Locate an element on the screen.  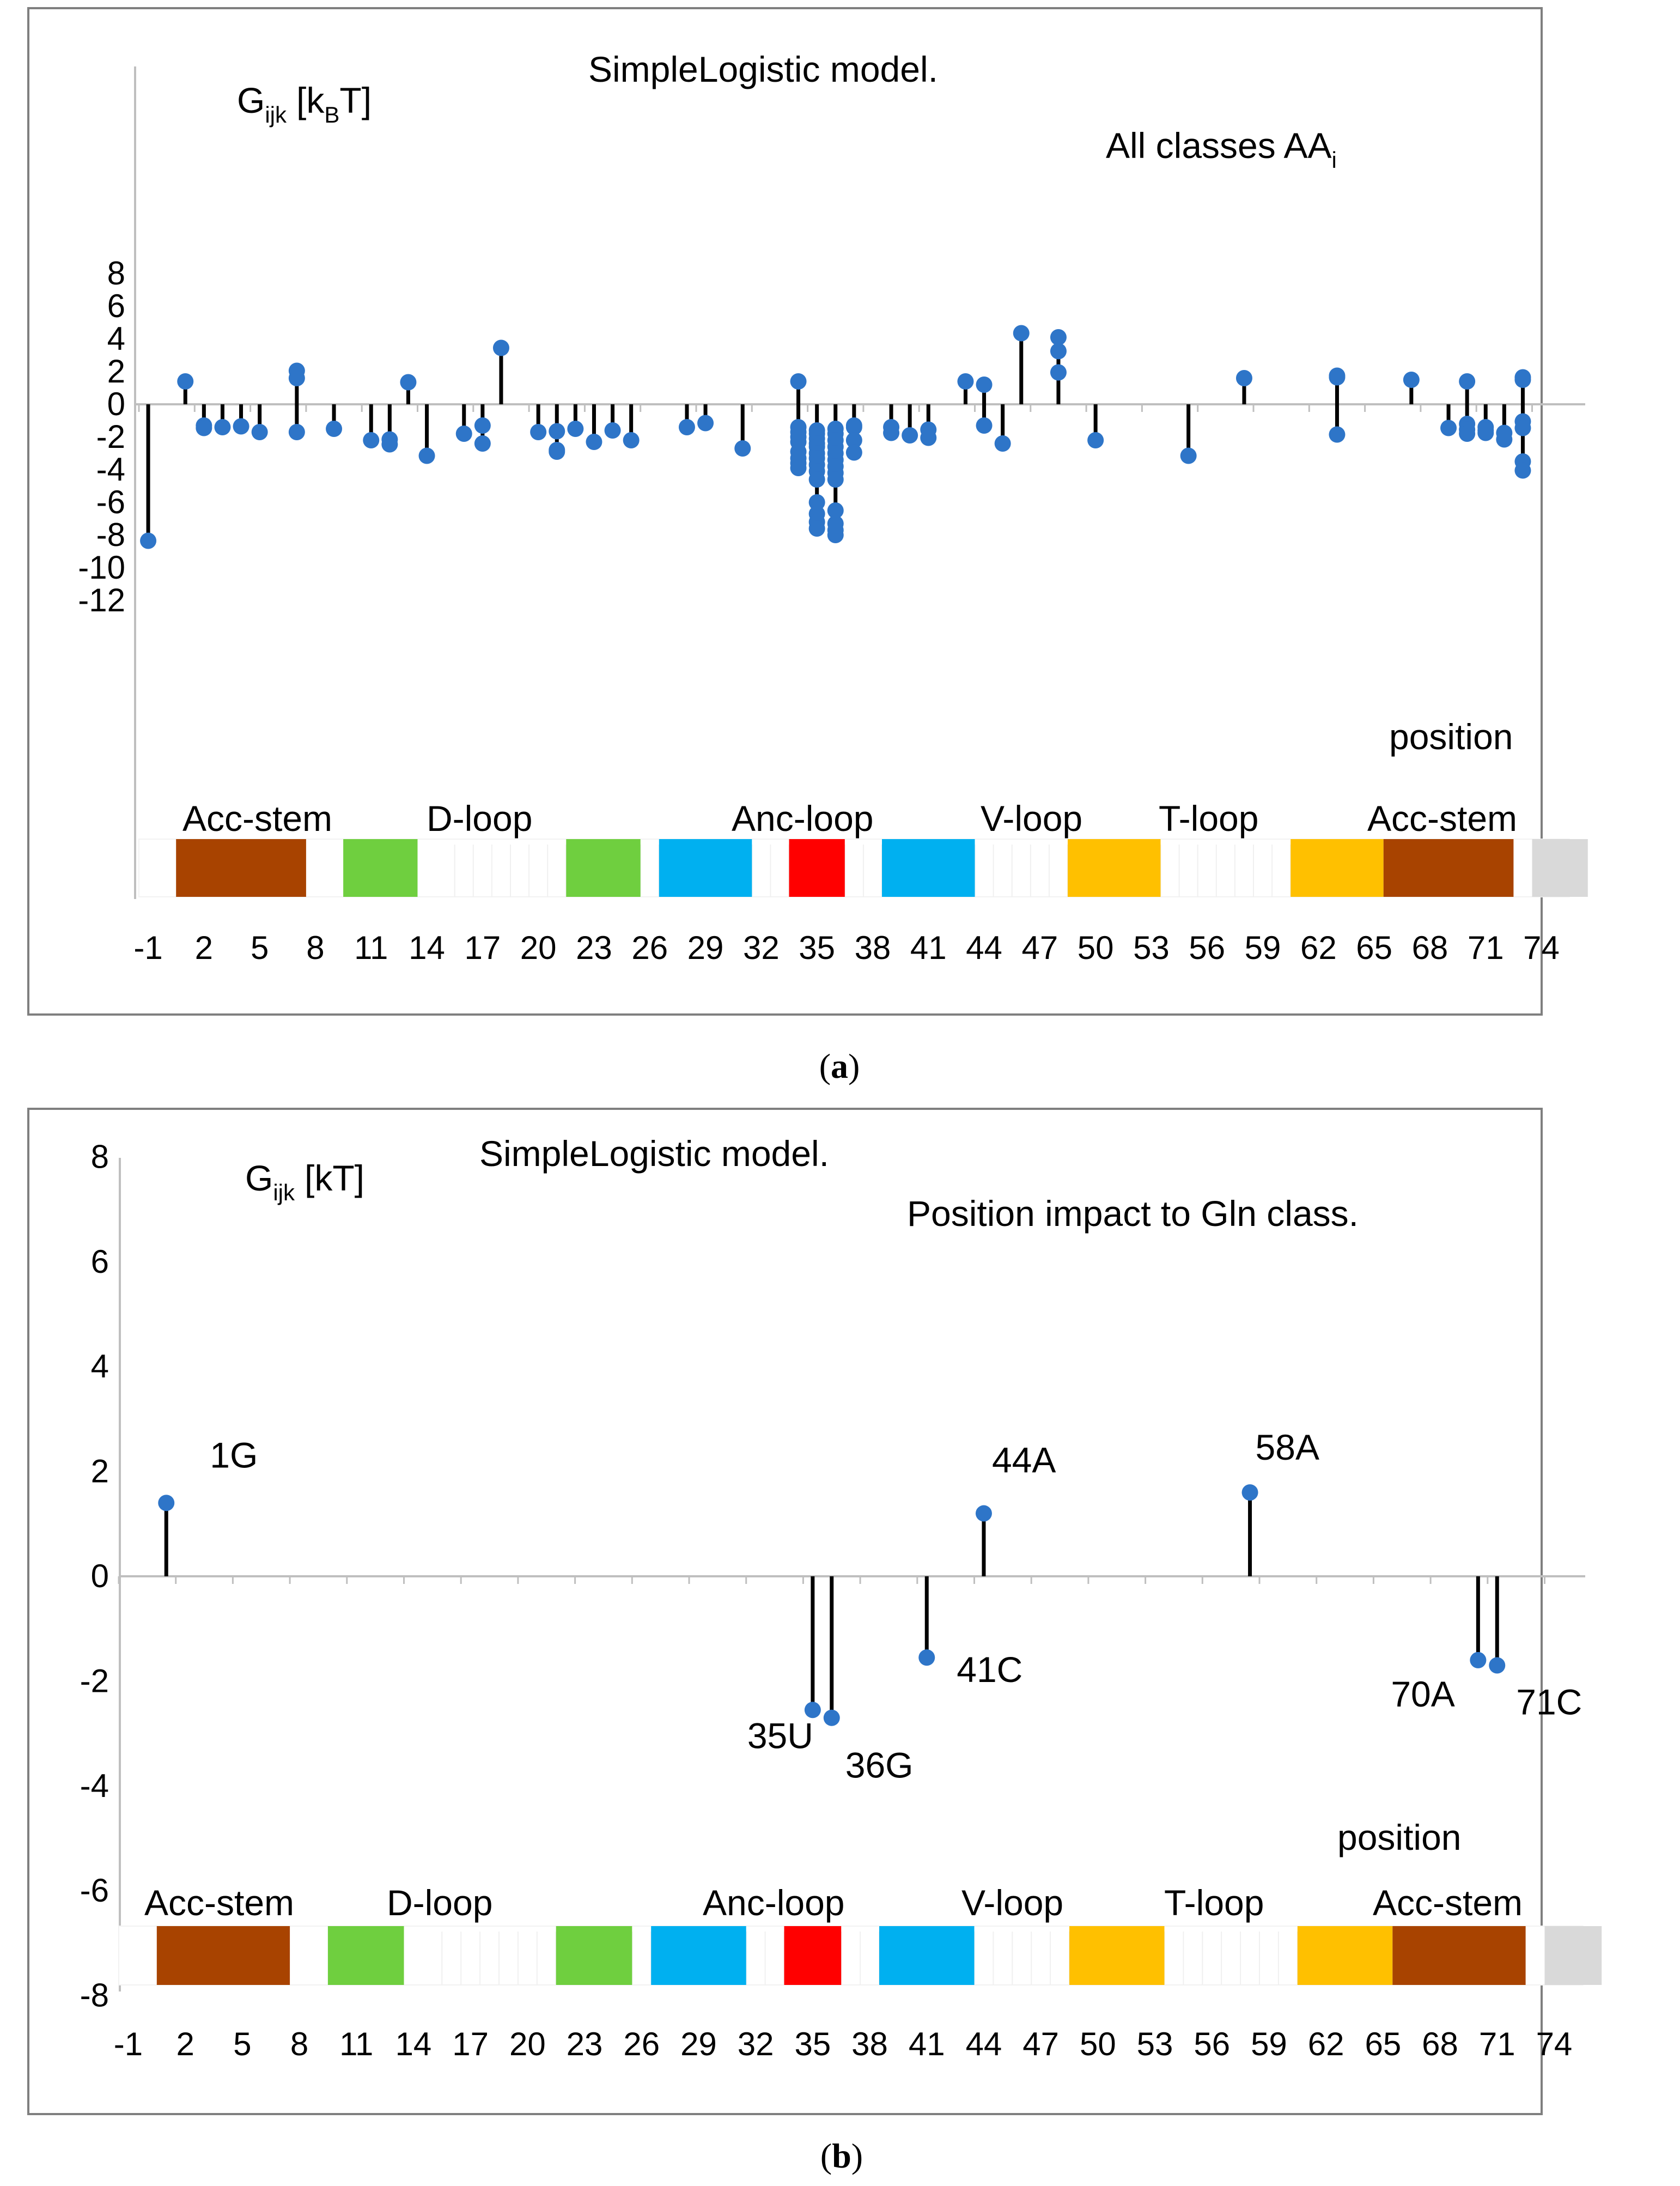
point-label: 44A is located at coordinates (1024, 1460).